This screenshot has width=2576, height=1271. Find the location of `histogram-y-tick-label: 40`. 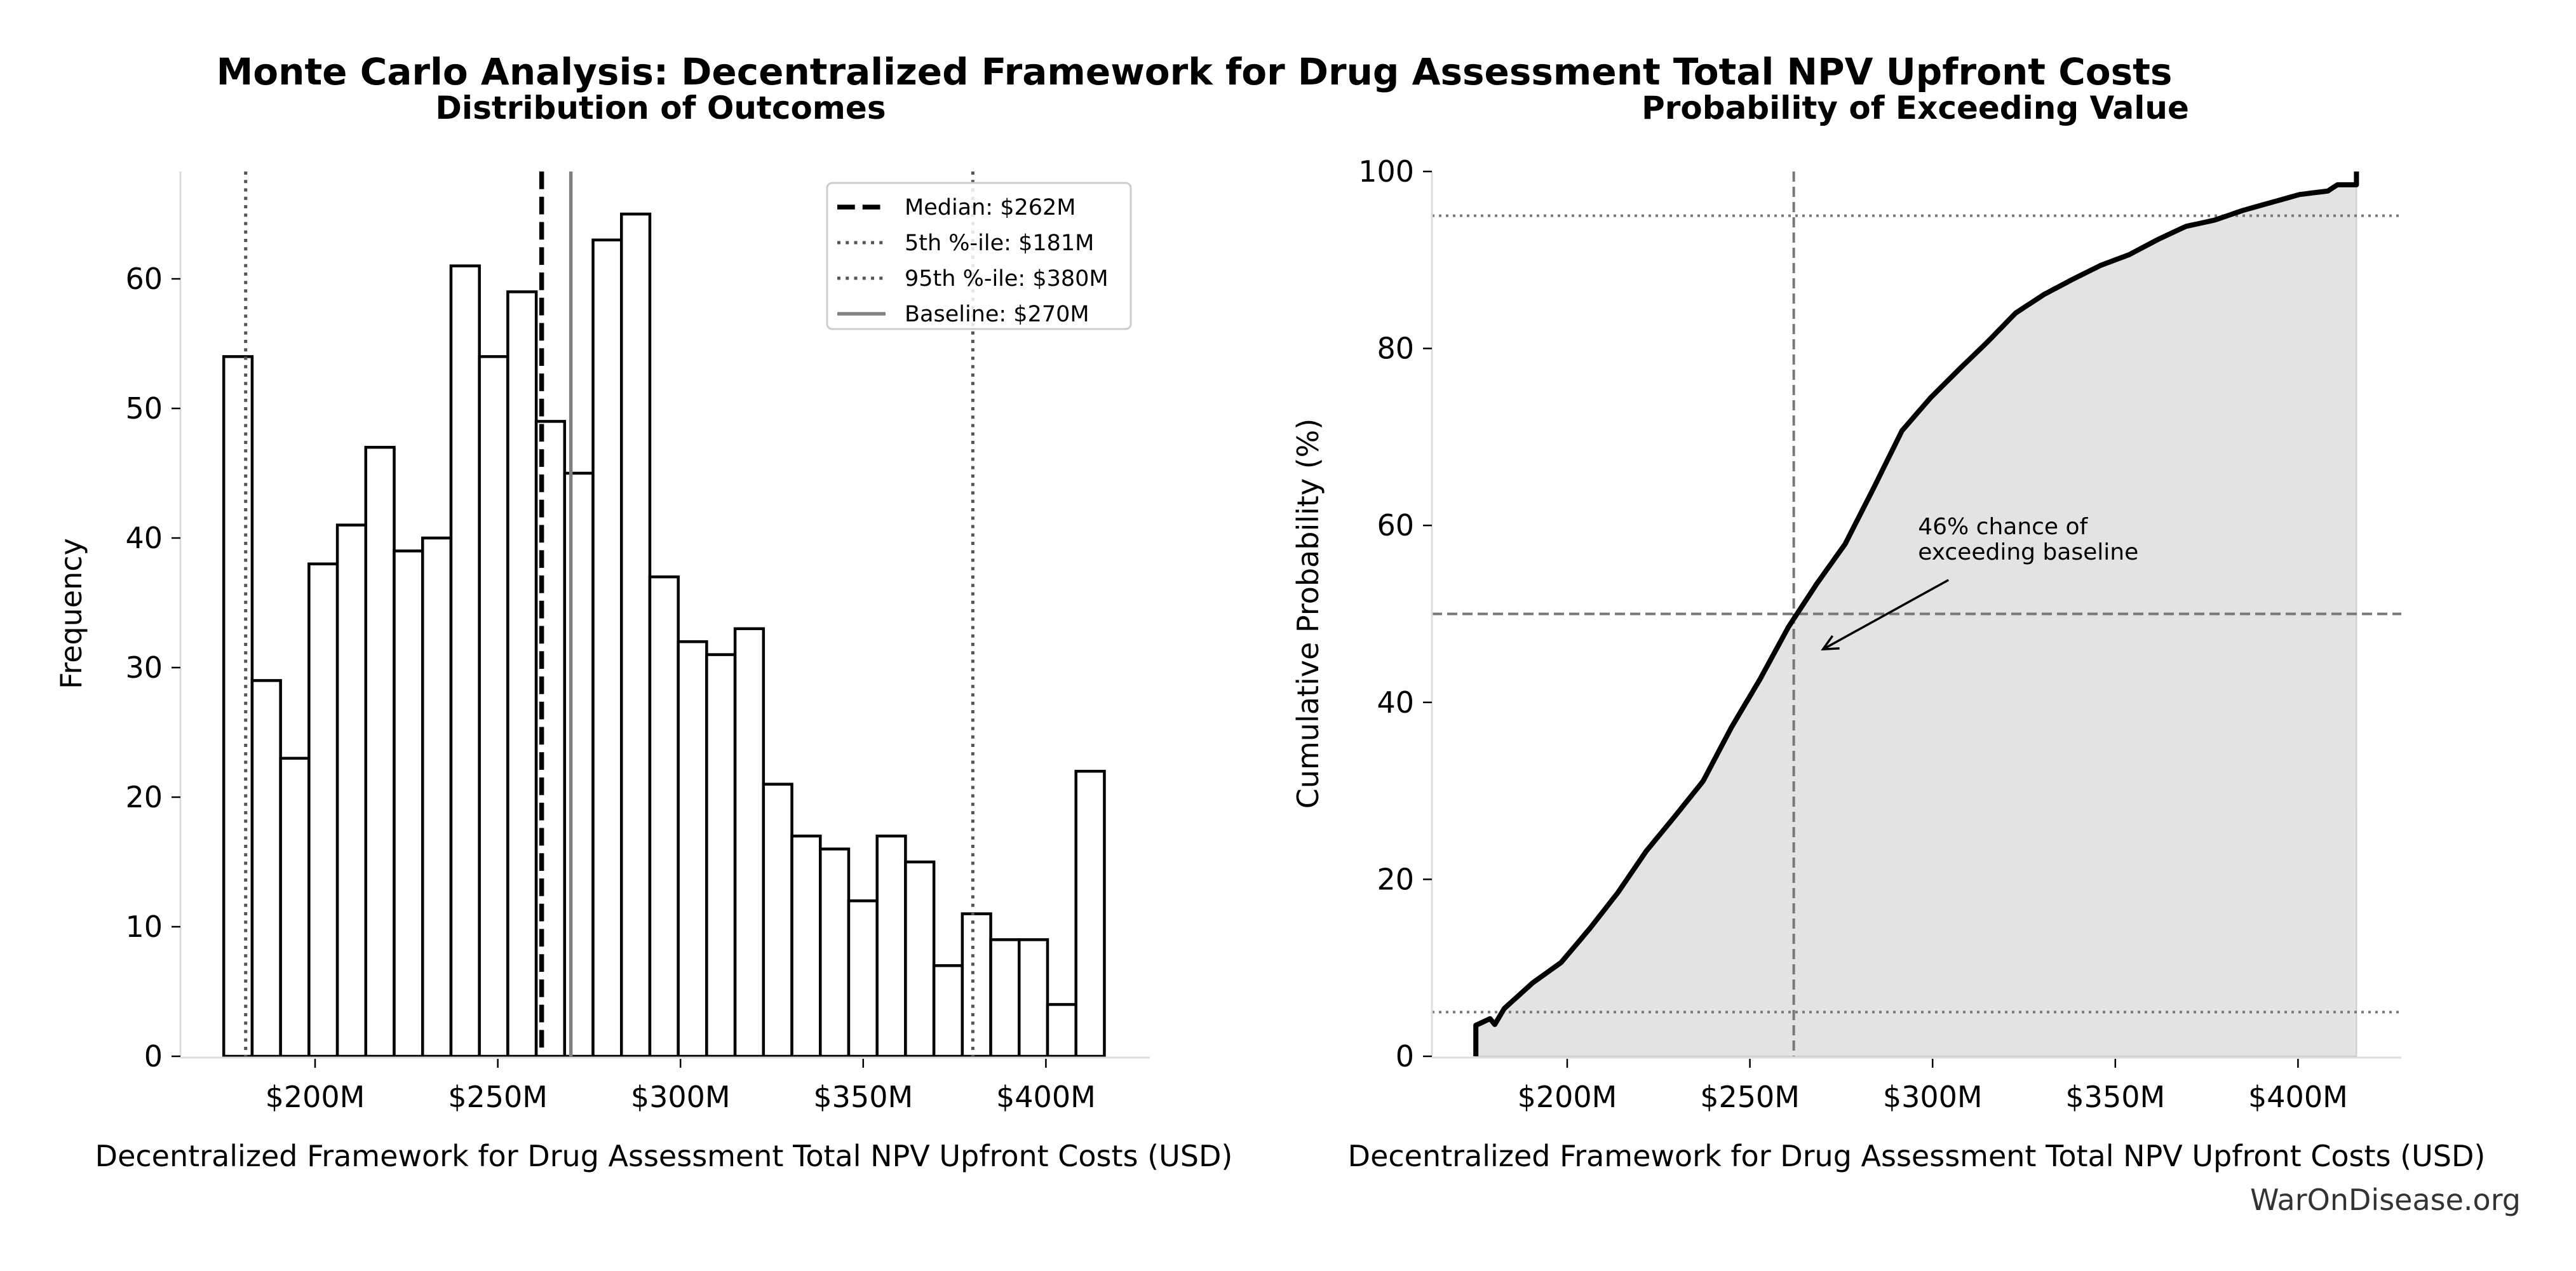

histogram-y-tick-label: 40 is located at coordinates (144, 538).